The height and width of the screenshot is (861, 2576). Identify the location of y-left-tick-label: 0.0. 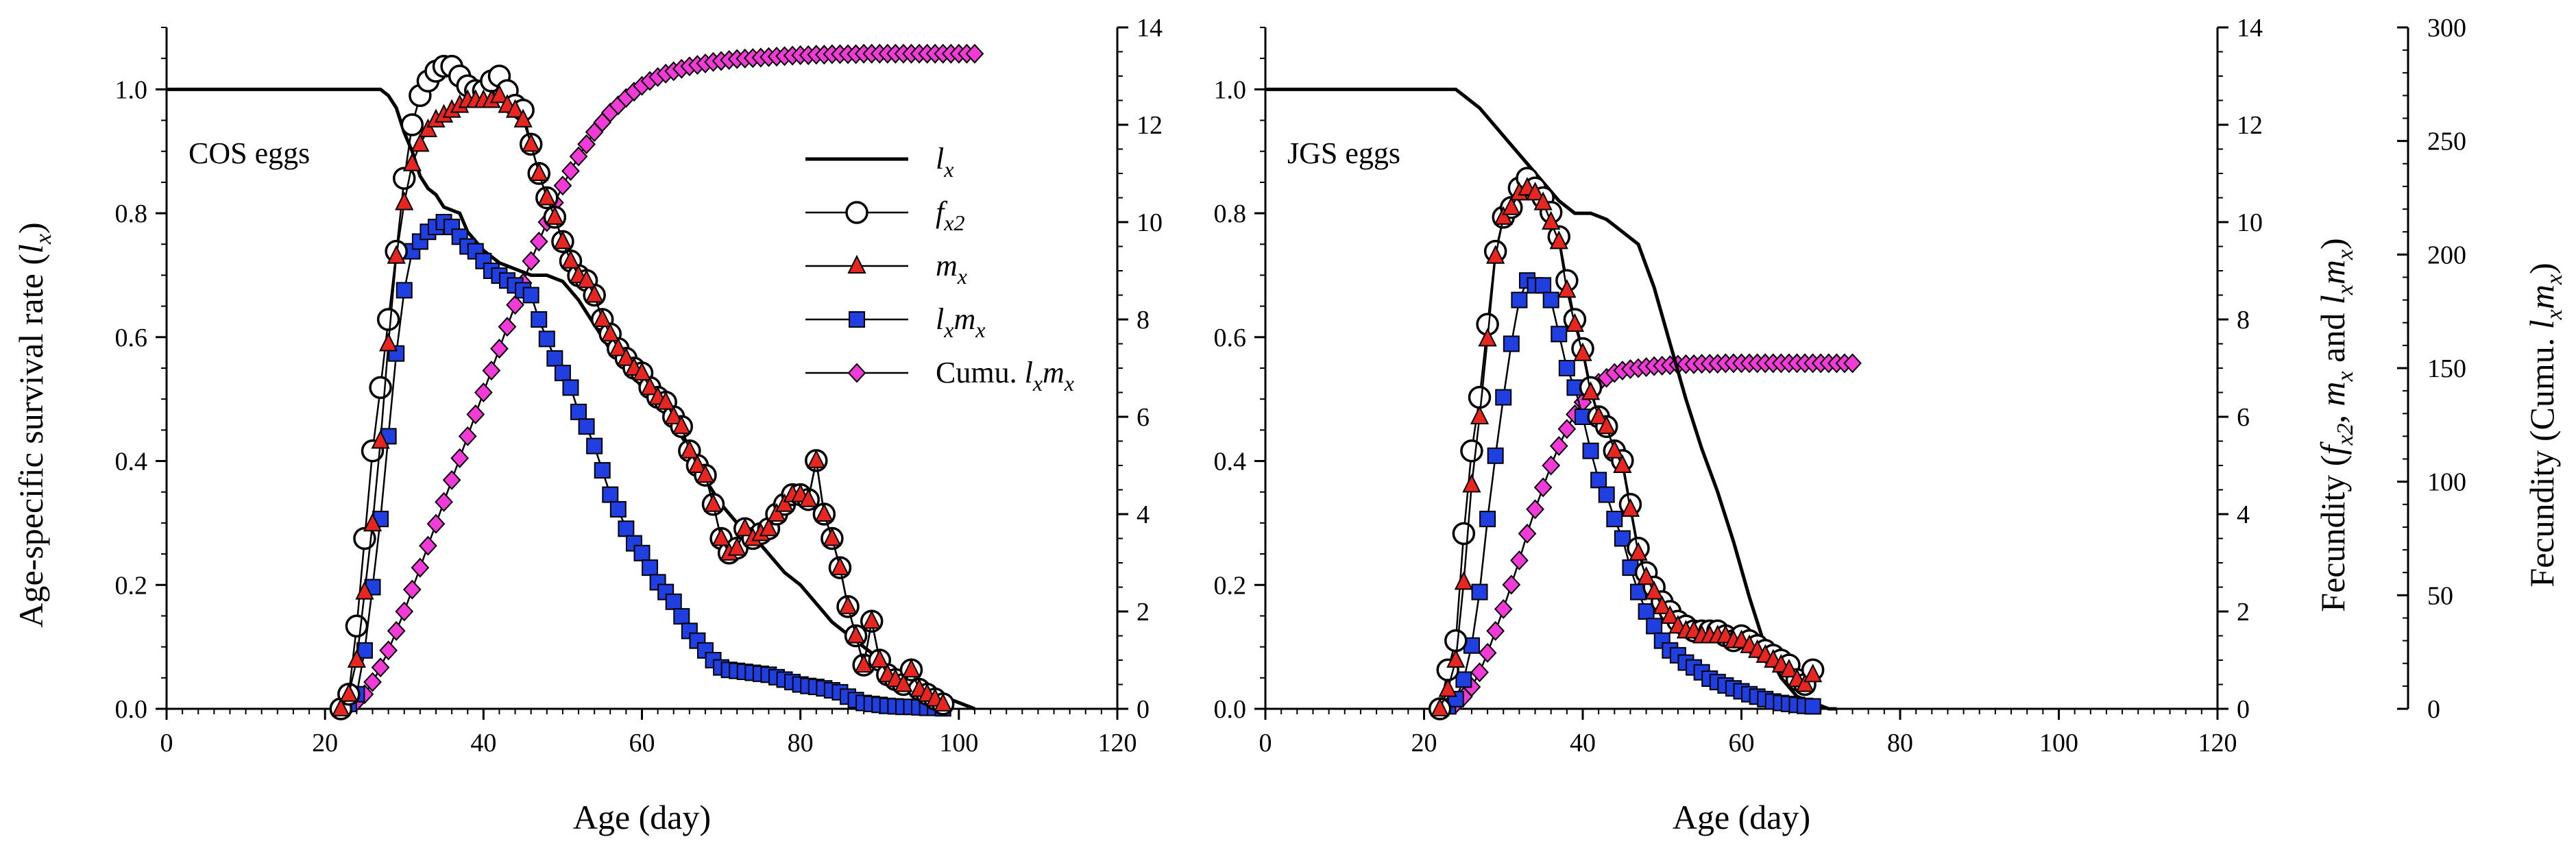
(131, 709).